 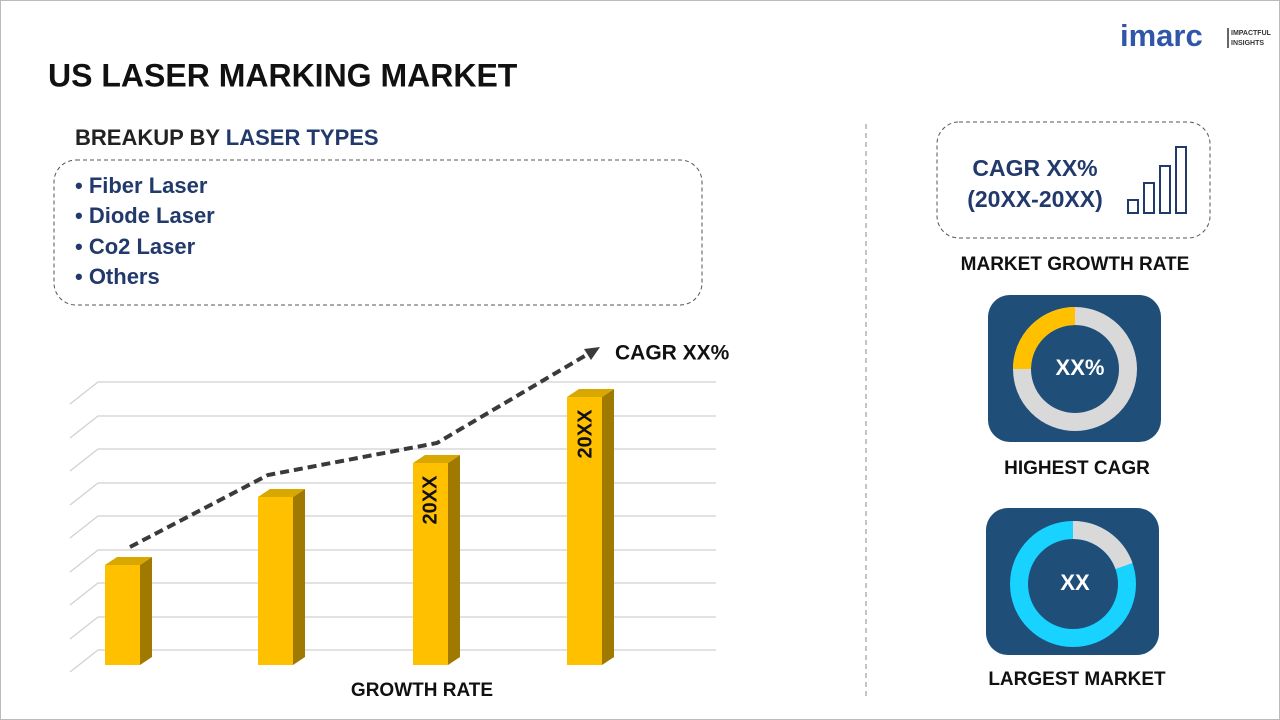 I want to click on growth-cagr: CAGR XX%, so click(x=1034, y=168).